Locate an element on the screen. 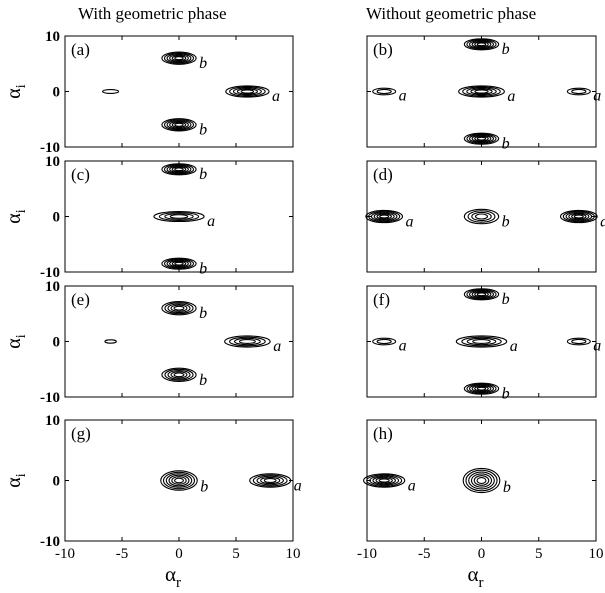  panel-g: 10 0 -10-10 -5 0 5 10 αi αr (g) b a is located at coordinates (152, 502).